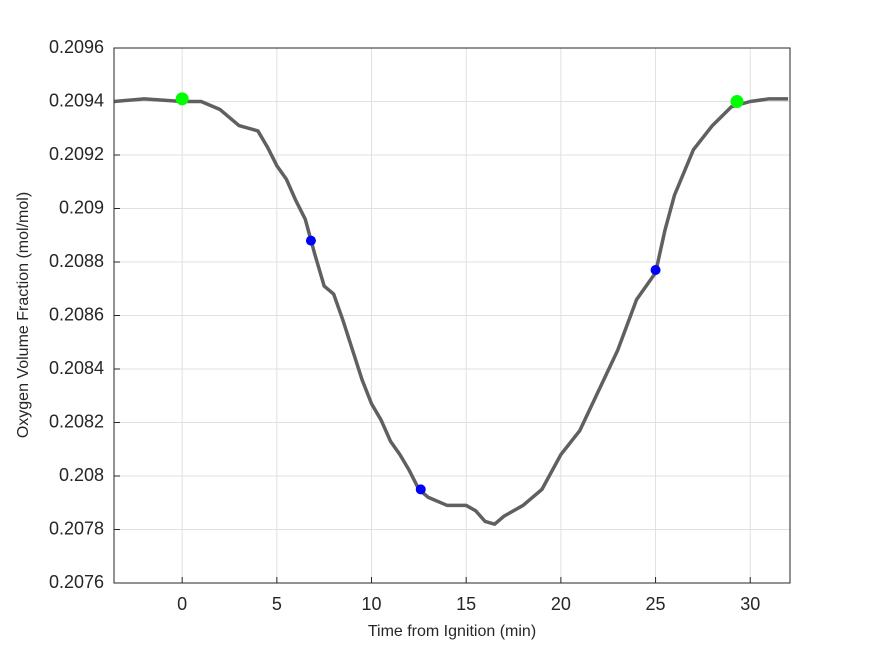 This screenshot has height=656, width=875. What do you see at coordinates (76, 582) in the screenshot?
I see `y-tick-label: 0.2076` at bounding box center [76, 582].